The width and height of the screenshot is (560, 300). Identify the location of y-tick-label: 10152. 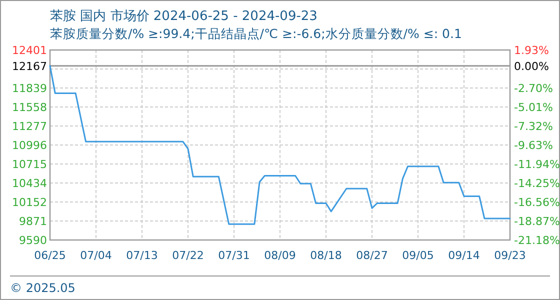
(29, 203).